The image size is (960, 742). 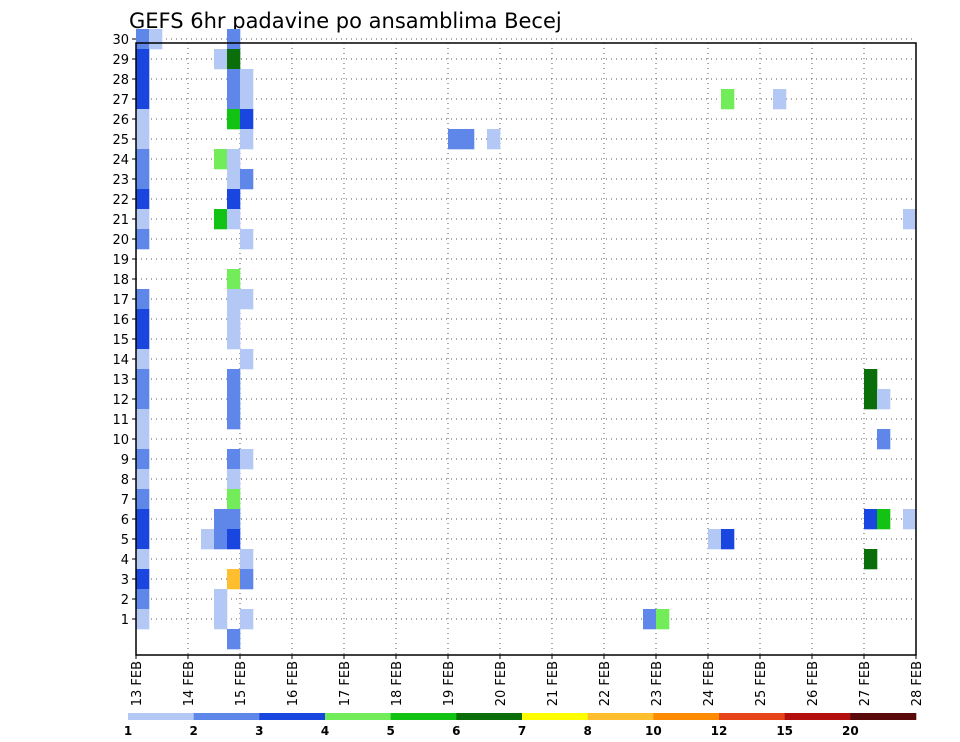 I want to click on y-tick-label: 16, so click(x=120, y=320).